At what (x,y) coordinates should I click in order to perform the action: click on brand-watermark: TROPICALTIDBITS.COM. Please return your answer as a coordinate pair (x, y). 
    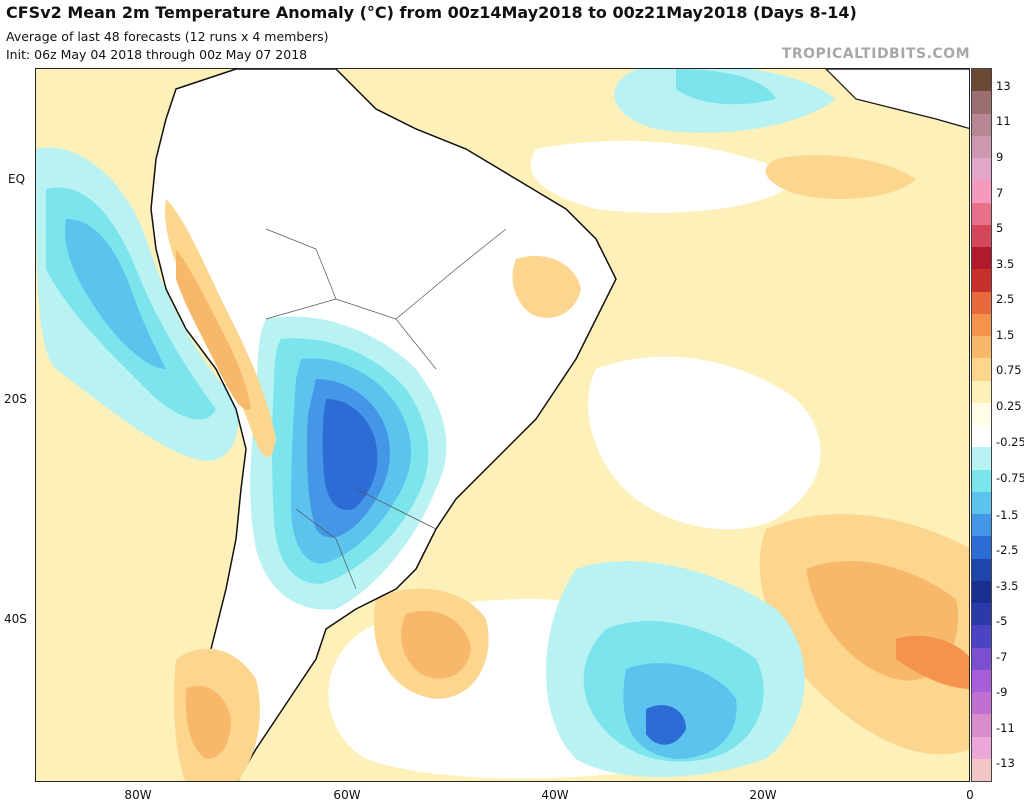
    Looking at the image, I should click on (875, 54).